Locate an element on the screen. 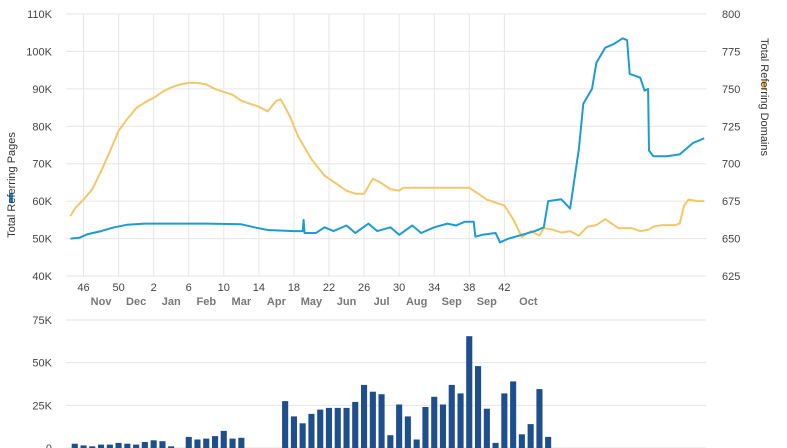 The image size is (787, 448). right-axis-tick-label: 775 is located at coordinates (731, 52).